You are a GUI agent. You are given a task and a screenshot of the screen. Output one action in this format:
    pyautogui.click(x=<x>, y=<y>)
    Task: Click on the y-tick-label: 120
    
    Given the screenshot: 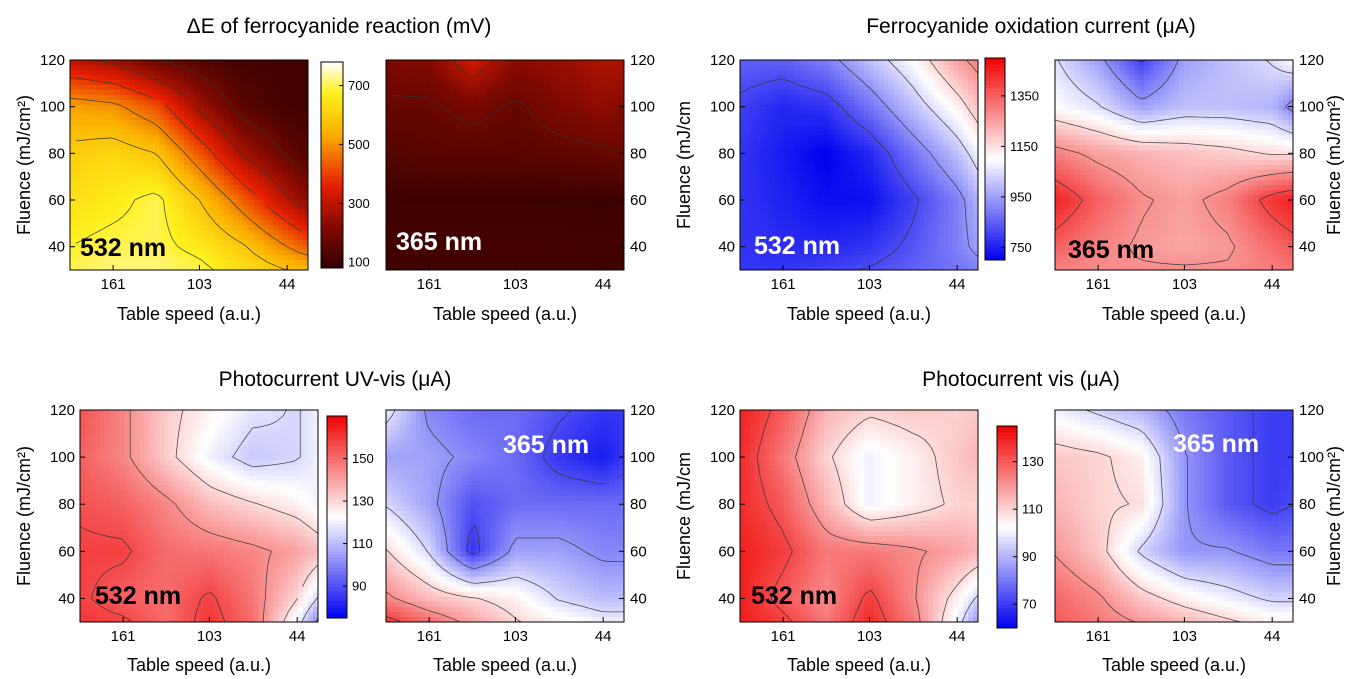 What is the action you would take?
    pyautogui.click(x=52, y=60)
    